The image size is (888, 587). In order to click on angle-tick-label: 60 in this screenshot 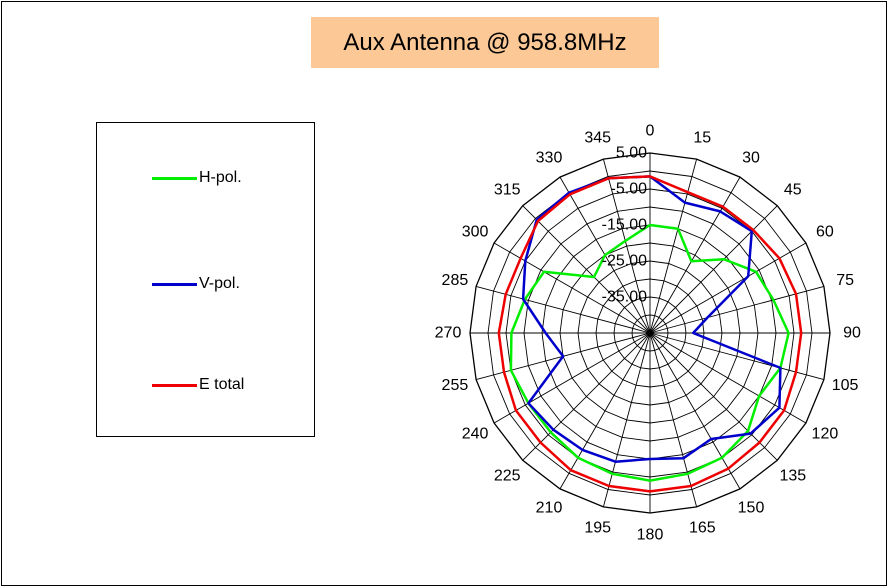, I will do `click(825, 232)`.